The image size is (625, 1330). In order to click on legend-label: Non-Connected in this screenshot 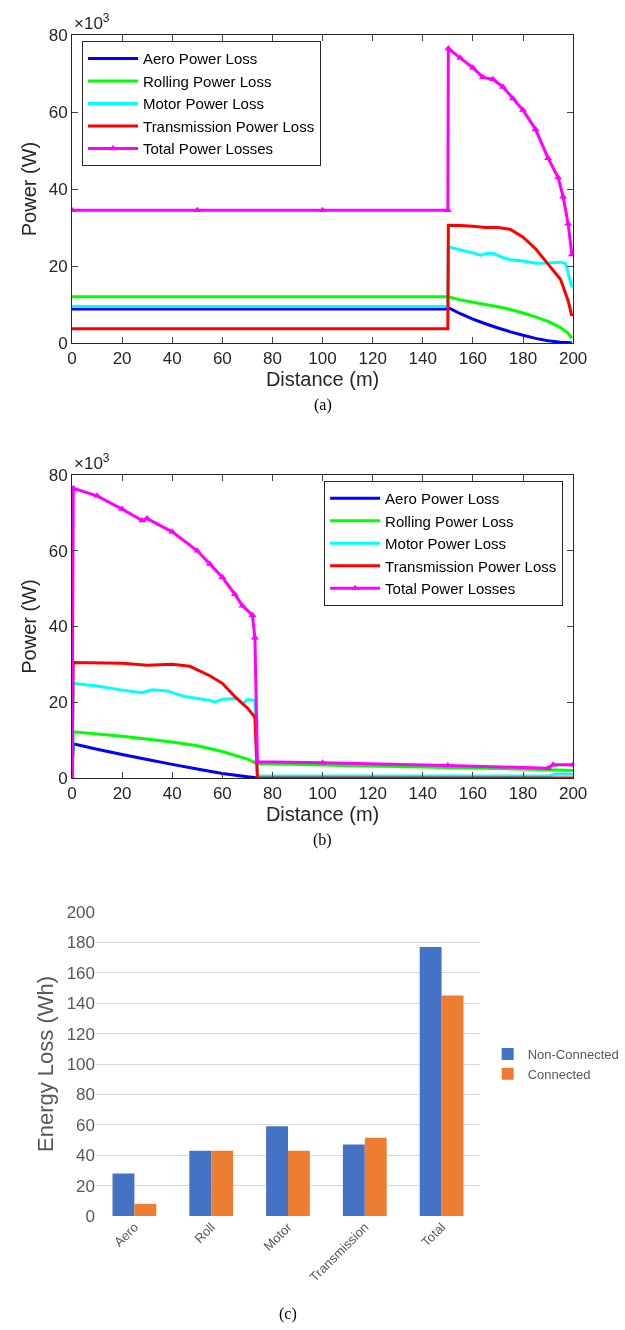, I will do `click(573, 1055)`.